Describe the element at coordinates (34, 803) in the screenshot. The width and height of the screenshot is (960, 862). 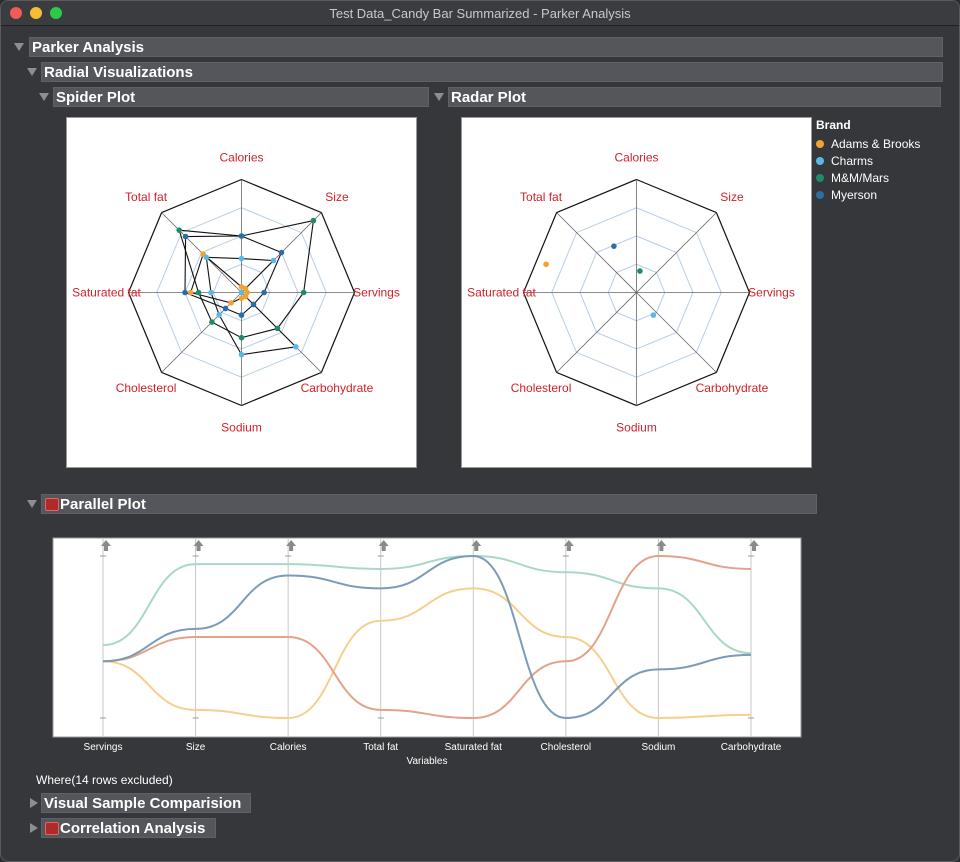
I see `expand-visual-sample-icon` at that location.